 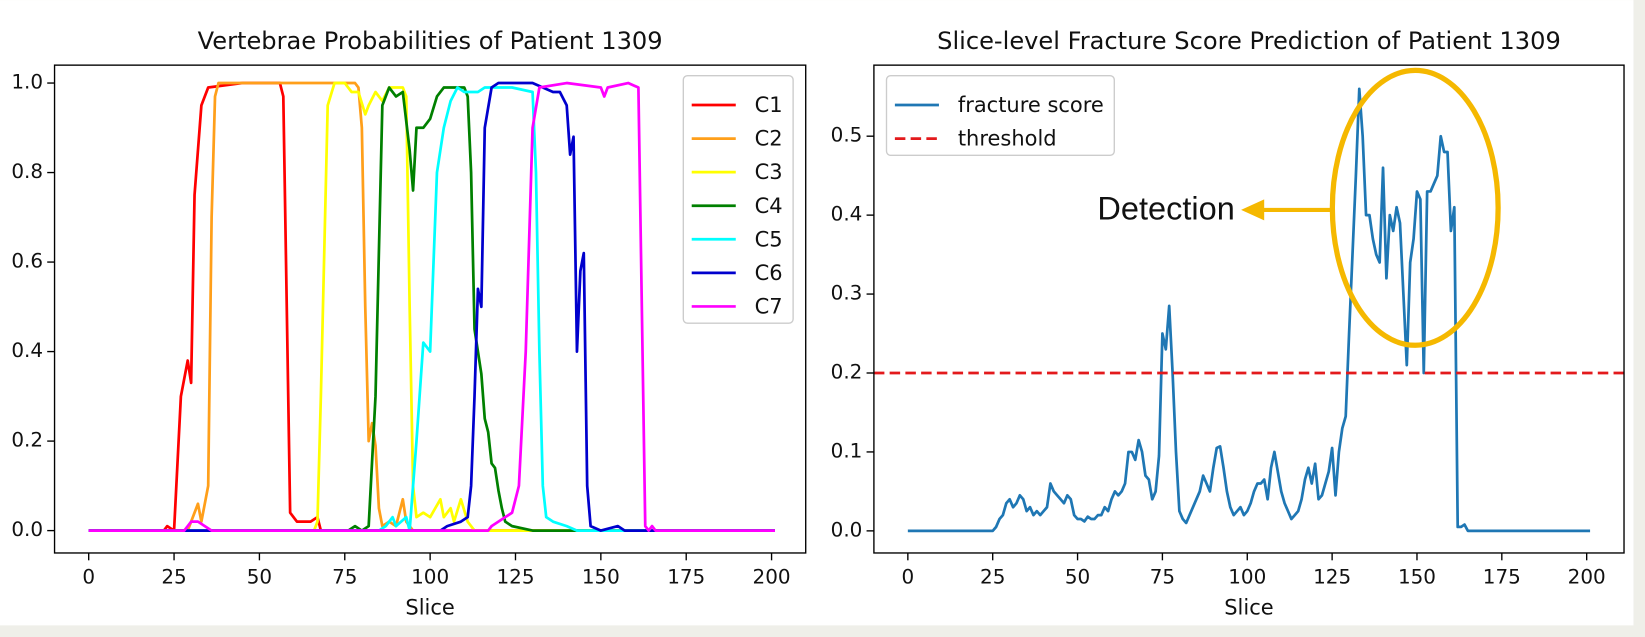 What do you see at coordinates (769, 239) in the screenshot?
I see `legend-label: C5` at bounding box center [769, 239].